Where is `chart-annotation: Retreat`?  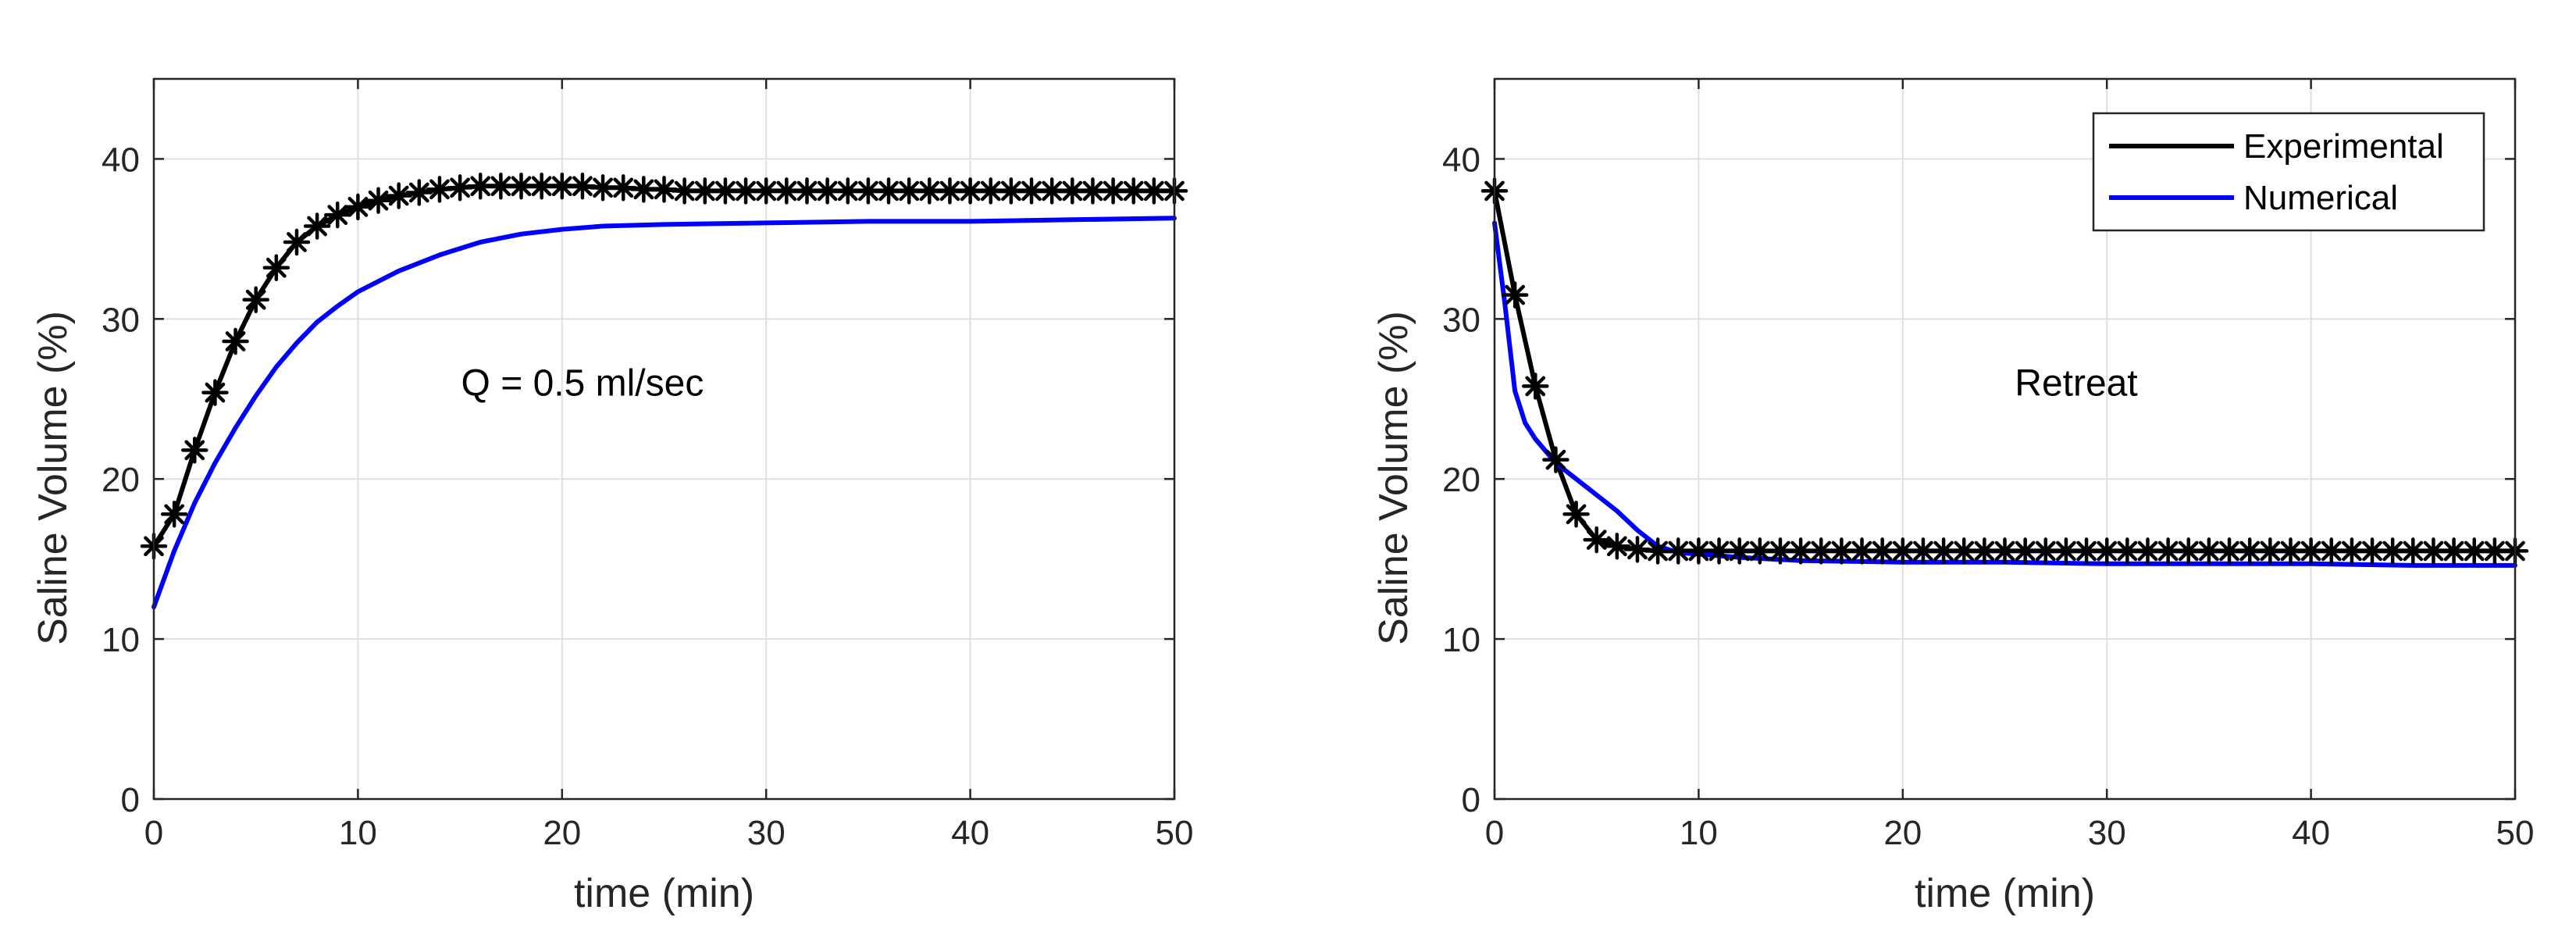
chart-annotation: Retreat is located at coordinates (2076, 384).